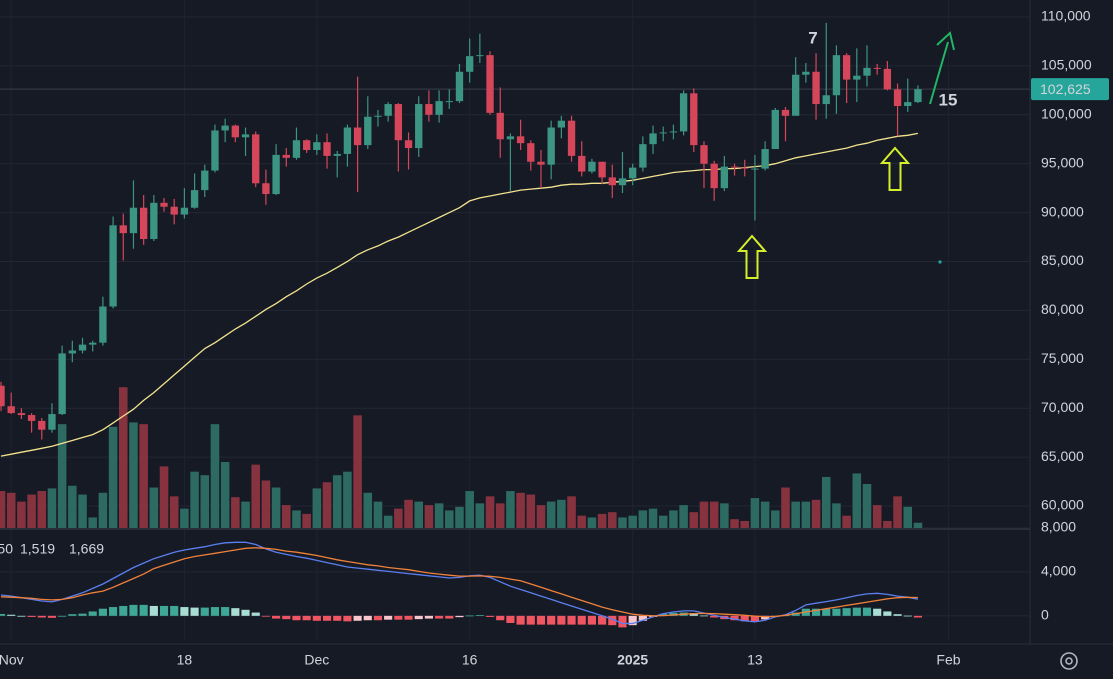 Image resolution: width=1113 pixels, height=679 pixels. What do you see at coordinates (1062, 456) in the screenshot?
I see `y-tick-label: 65,000` at bounding box center [1062, 456].